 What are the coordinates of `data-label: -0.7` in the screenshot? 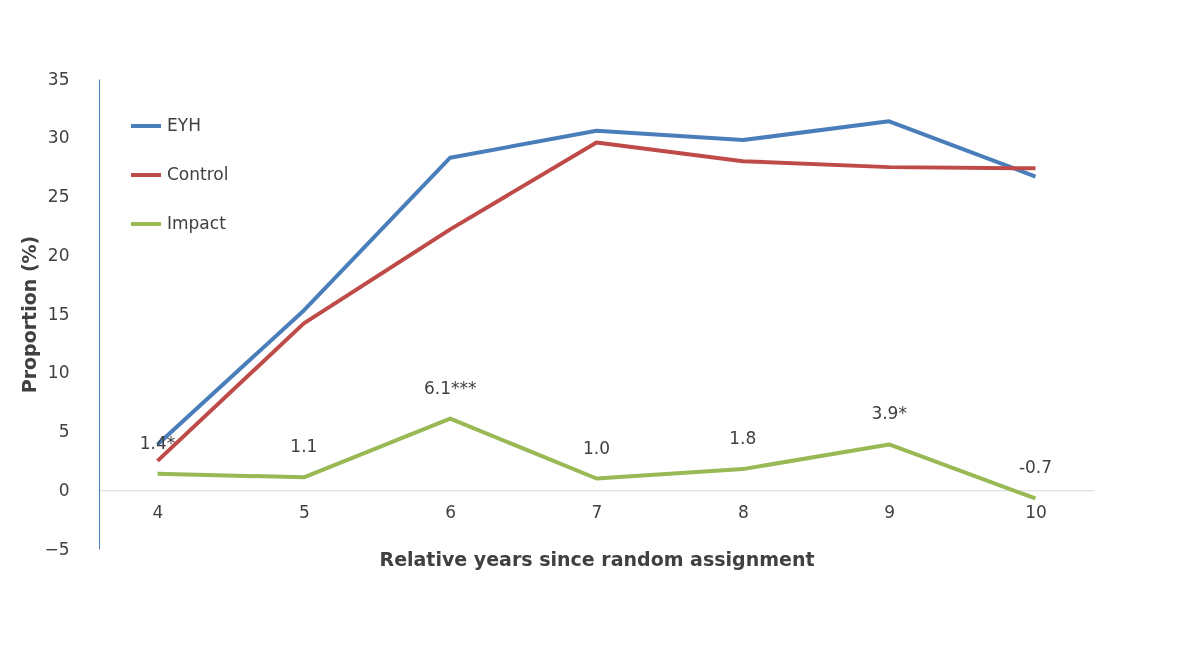 It's located at (1035, 467).